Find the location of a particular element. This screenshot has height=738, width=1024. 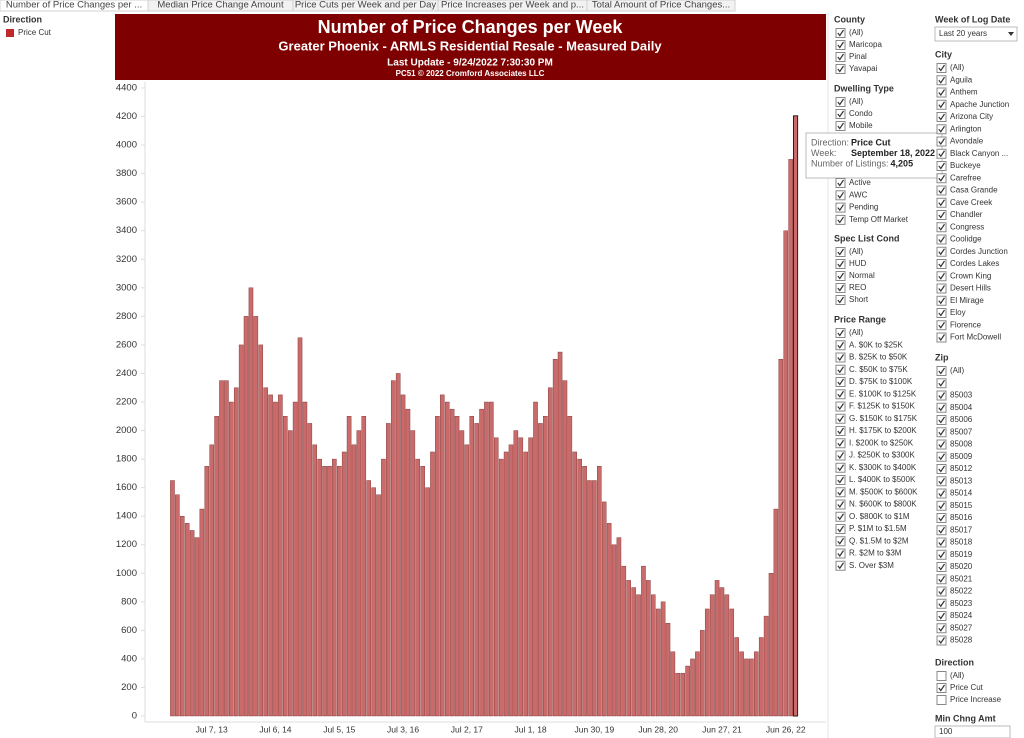

filter-option: 85024 is located at coordinates (961, 615).